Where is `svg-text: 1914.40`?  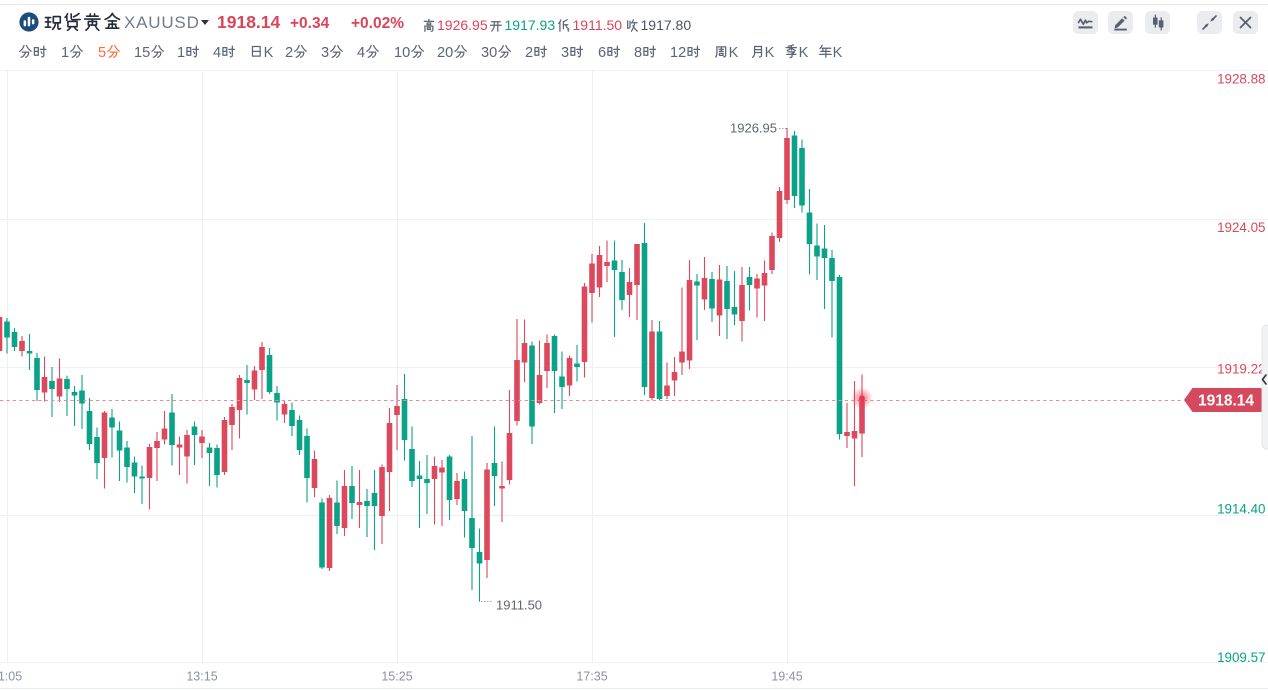
svg-text: 1914.40 is located at coordinates (1241, 509).